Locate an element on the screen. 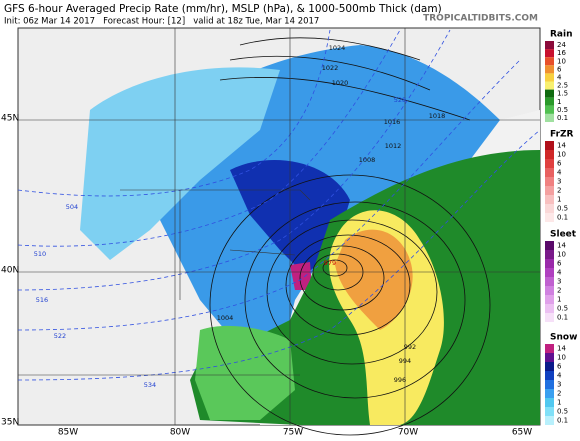  isobar-label: 1004 is located at coordinates (225, 318).